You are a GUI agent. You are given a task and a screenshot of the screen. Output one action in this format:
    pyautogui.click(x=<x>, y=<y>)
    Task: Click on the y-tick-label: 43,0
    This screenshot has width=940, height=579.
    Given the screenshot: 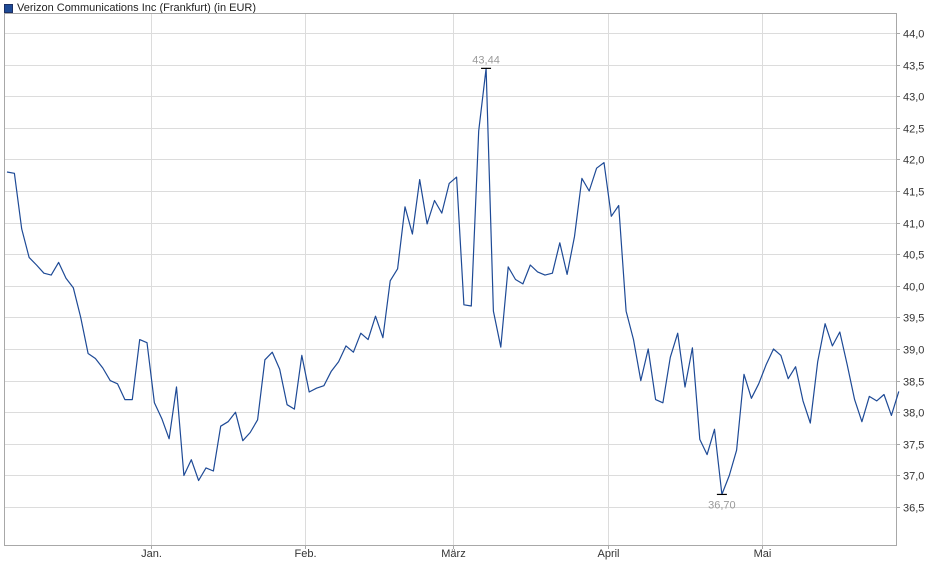 What is the action you would take?
    pyautogui.click(x=913, y=98)
    